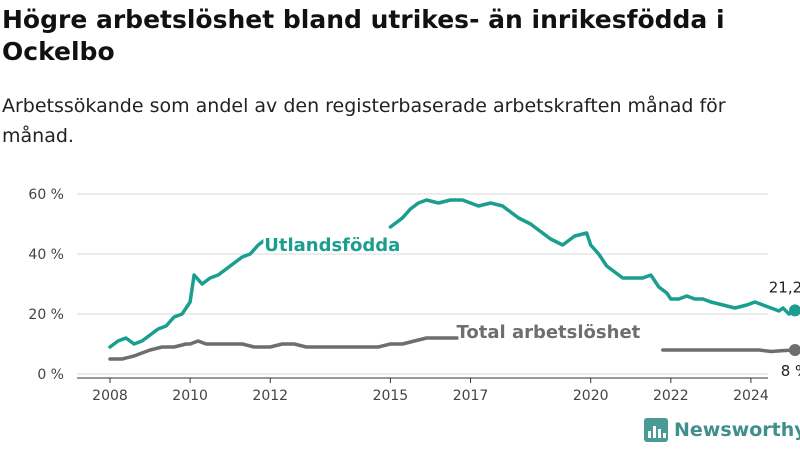  What do you see at coordinates (332, 245) in the screenshot?
I see `series-annotation-label: Utlandsfödda` at bounding box center [332, 245].